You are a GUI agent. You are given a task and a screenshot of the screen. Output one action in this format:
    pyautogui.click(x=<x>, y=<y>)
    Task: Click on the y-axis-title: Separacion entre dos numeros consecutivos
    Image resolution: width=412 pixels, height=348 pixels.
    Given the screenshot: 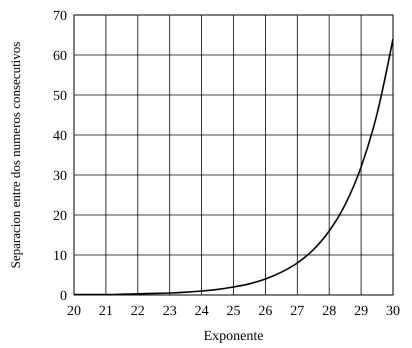 What is the action you would take?
    pyautogui.click(x=15, y=155)
    